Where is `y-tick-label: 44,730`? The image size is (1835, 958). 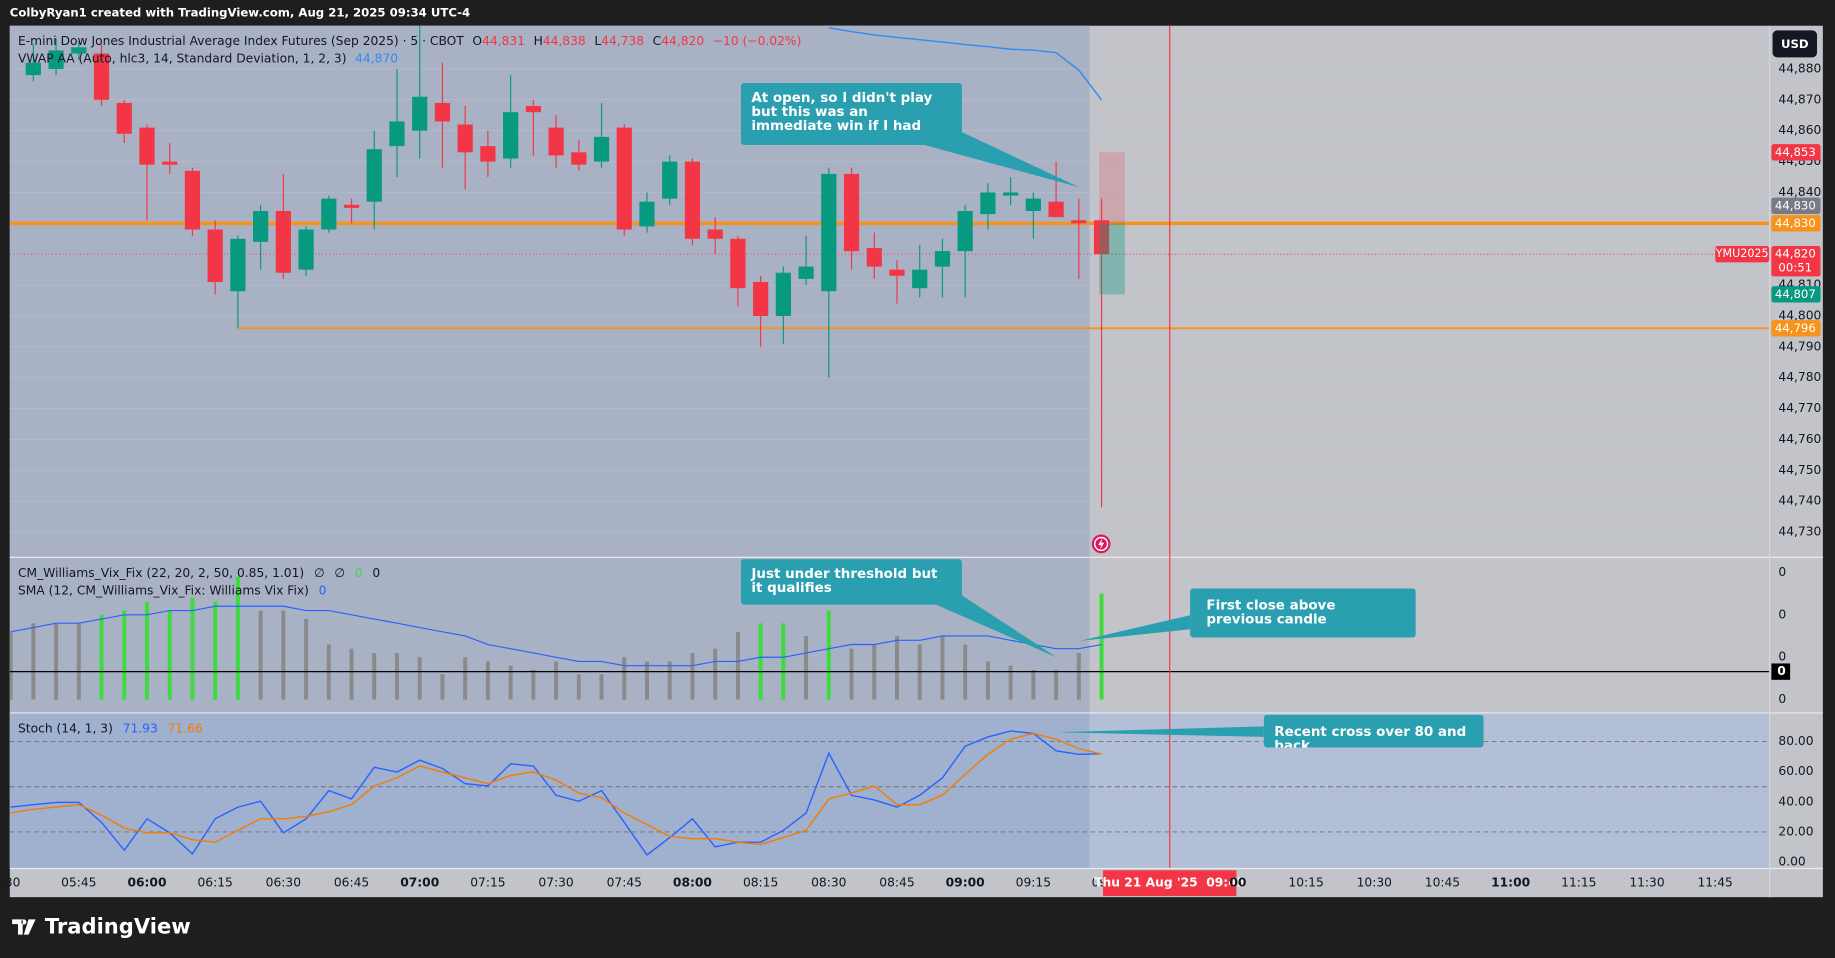
y-tick-label: 44,730 is located at coordinates (1799, 532).